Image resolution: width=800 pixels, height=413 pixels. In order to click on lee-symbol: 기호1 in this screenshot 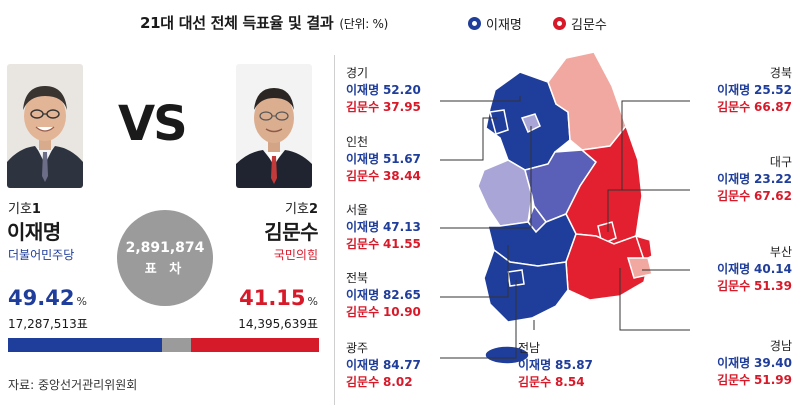, I will do `click(24, 207)`.